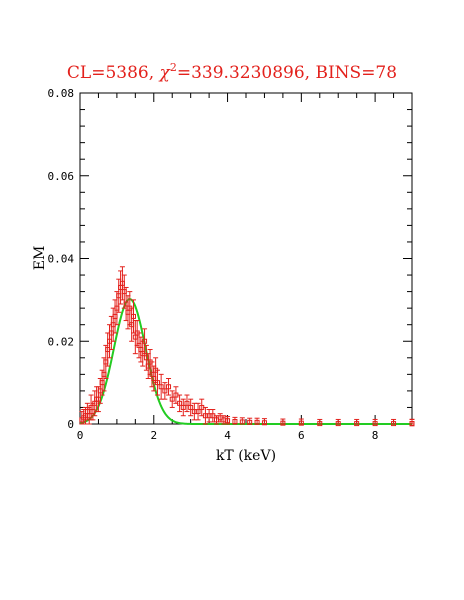 The height and width of the screenshot is (600, 464). I want to click on x-tick-label: 8, so click(375, 435).